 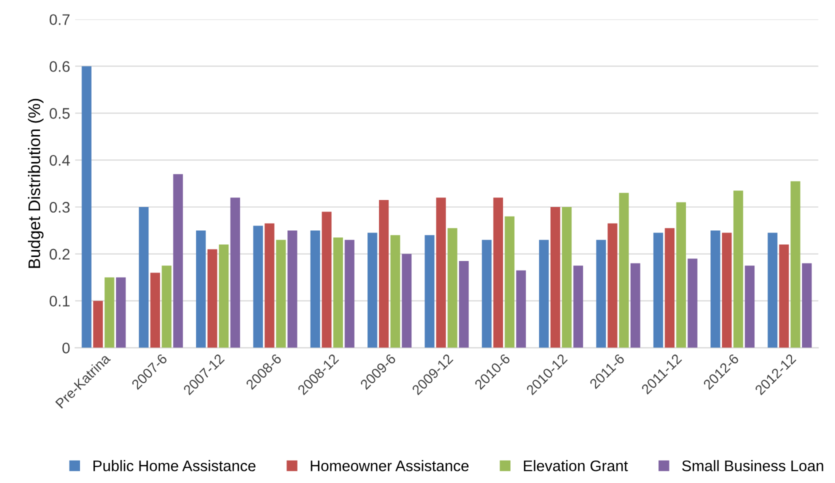 I want to click on legend-label: Elevation Grant, so click(x=576, y=466).